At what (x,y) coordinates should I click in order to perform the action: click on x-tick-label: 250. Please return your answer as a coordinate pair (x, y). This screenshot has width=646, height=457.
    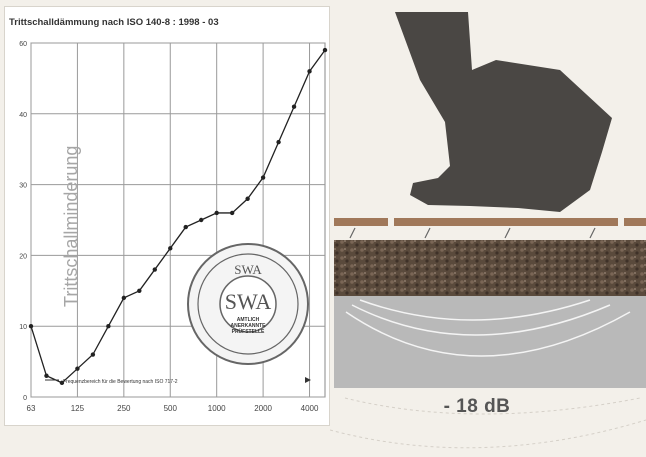
    Looking at the image, I should click on (124, 408).